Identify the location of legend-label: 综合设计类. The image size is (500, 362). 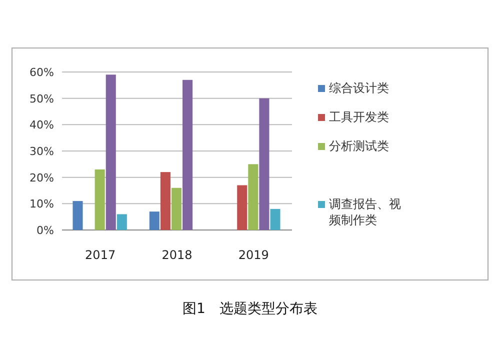
(359, 88).